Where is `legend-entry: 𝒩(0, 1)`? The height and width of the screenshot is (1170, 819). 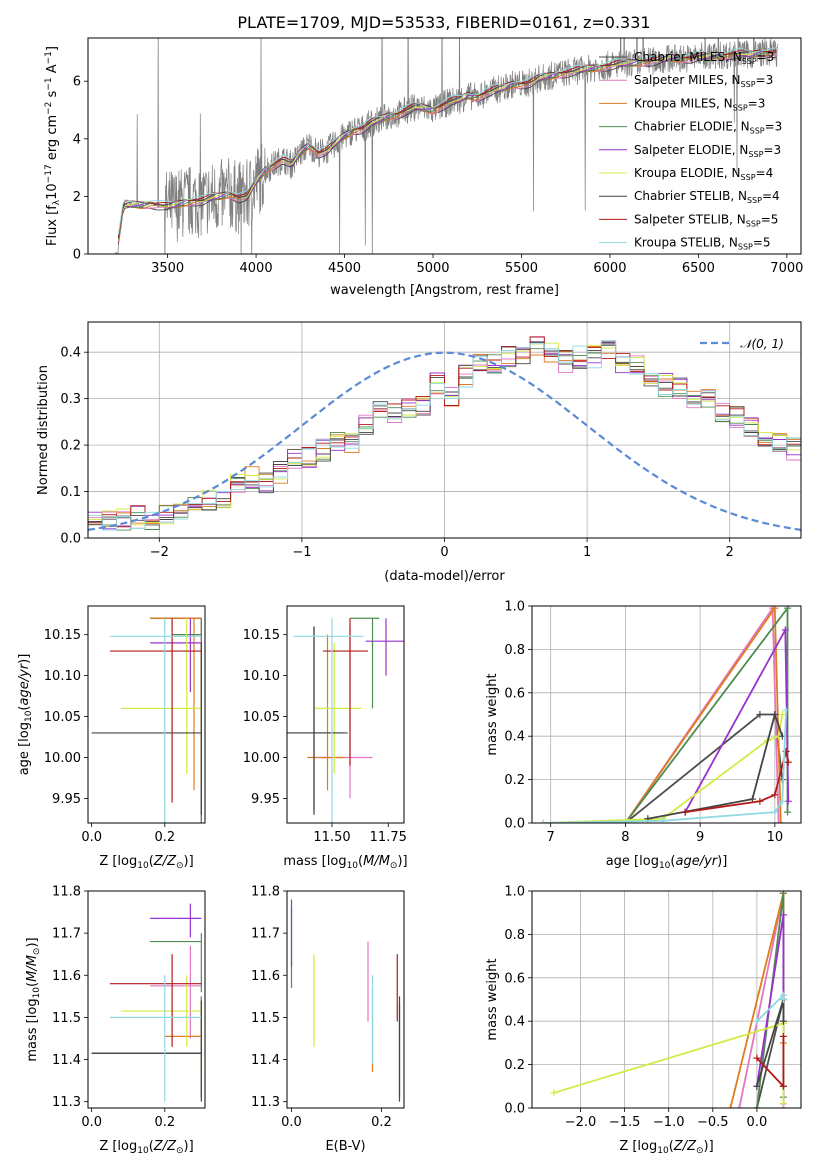
legend-entry: 𝒩(0, 1) is located at coordinates (762, 344).